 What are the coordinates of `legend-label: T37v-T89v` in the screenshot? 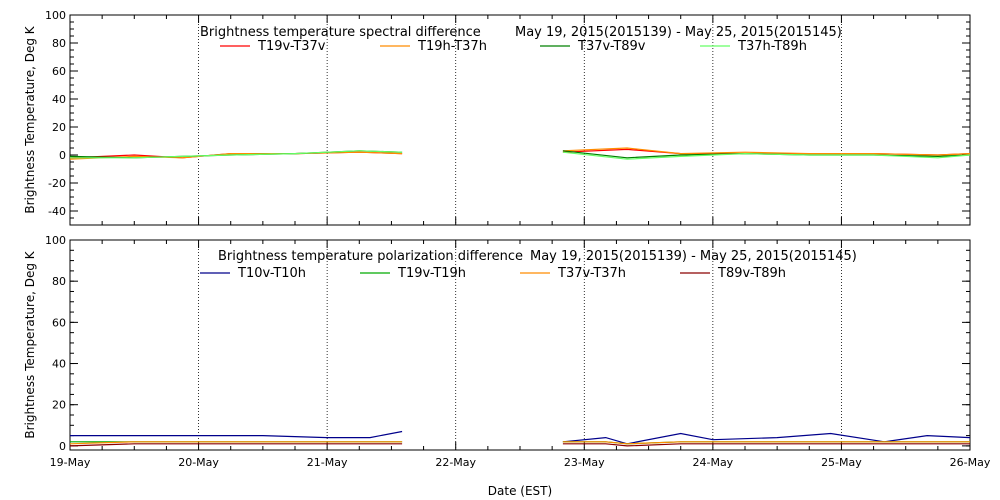 It's located at (611, 46).